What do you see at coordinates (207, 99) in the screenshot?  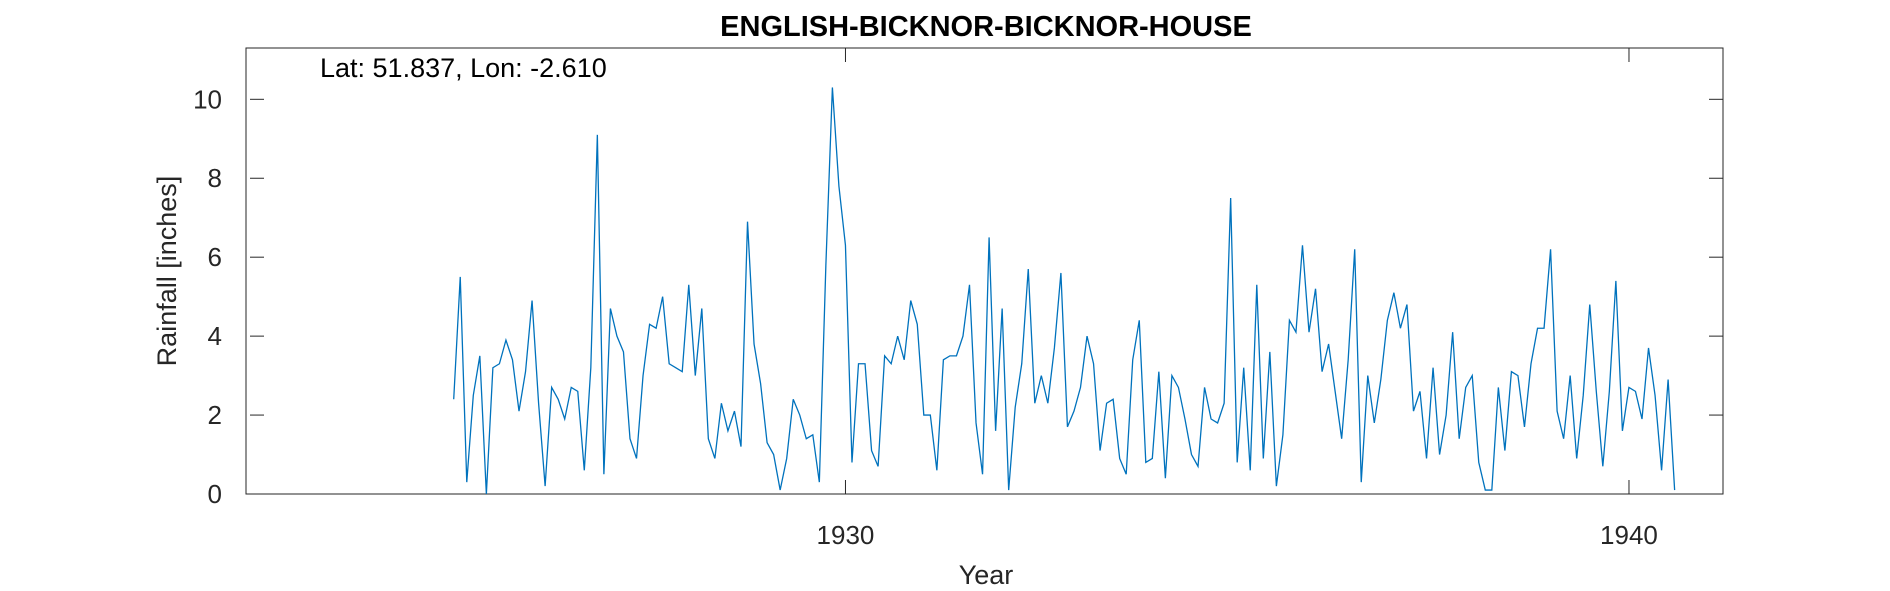 I see `y-tick-label: 10` at bounding box center [207, 99].